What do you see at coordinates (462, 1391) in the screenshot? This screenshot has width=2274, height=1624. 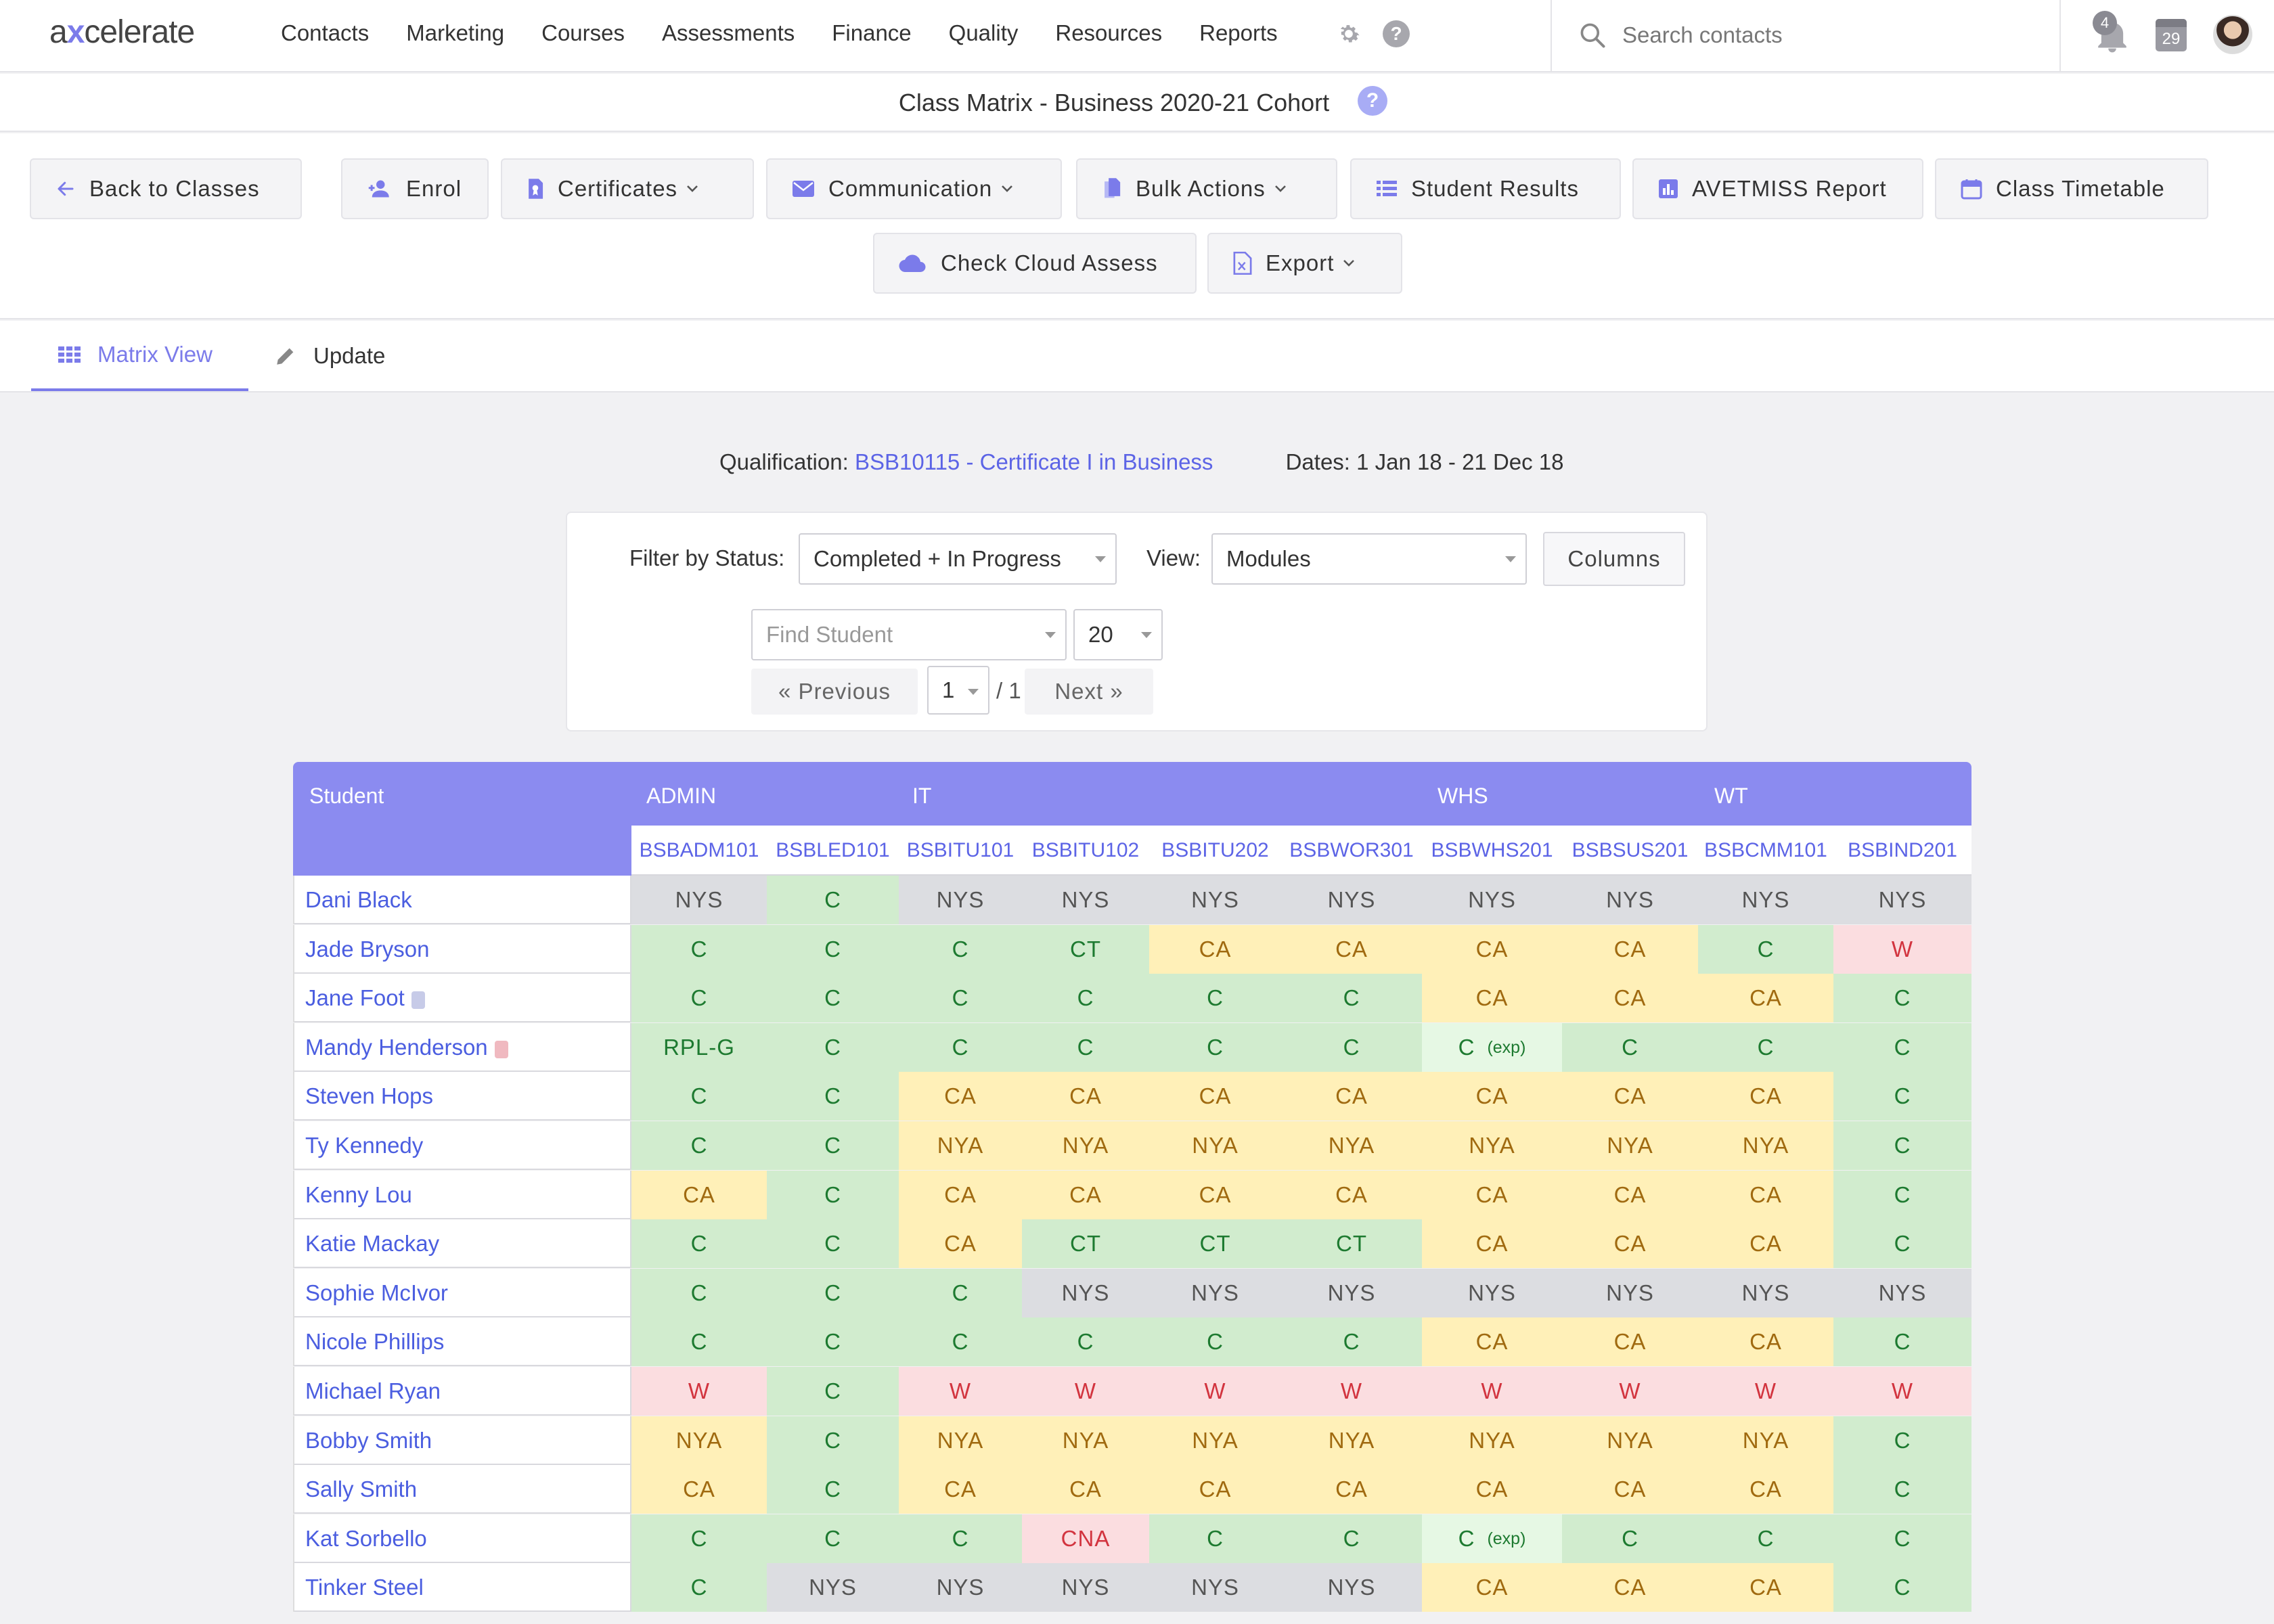 I see `student-name-link: Michael Ryan` at bounding box center [462, 1391].